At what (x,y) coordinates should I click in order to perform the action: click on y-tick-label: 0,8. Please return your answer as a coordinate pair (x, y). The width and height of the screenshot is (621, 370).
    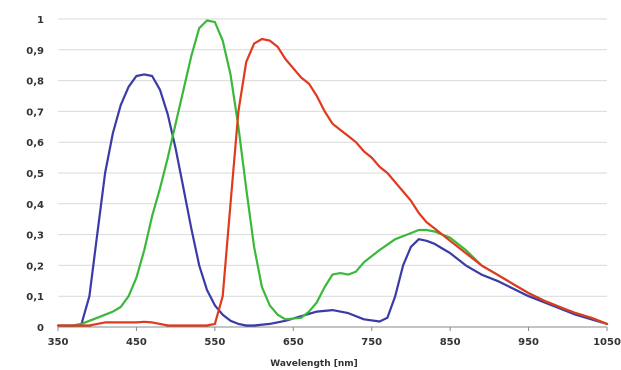
    Looking at the image, I should click on (35, 82).